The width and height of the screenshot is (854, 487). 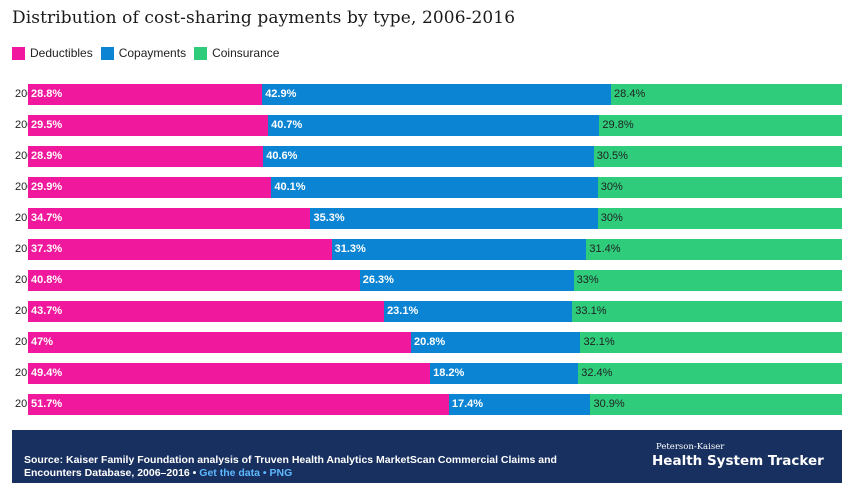 I want to click on data-label-copayments: 23.1%, so click(x=403, y=311).